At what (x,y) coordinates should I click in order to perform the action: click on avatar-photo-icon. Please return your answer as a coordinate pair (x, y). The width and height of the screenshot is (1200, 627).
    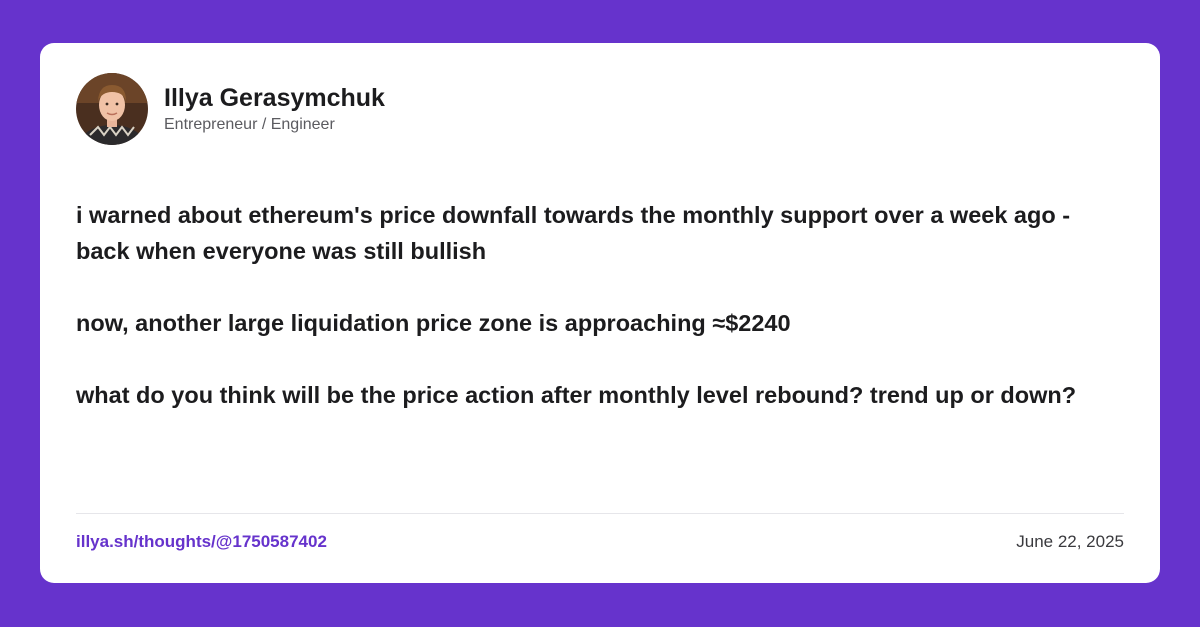
    Looking at the image, I should click on (112, 109).